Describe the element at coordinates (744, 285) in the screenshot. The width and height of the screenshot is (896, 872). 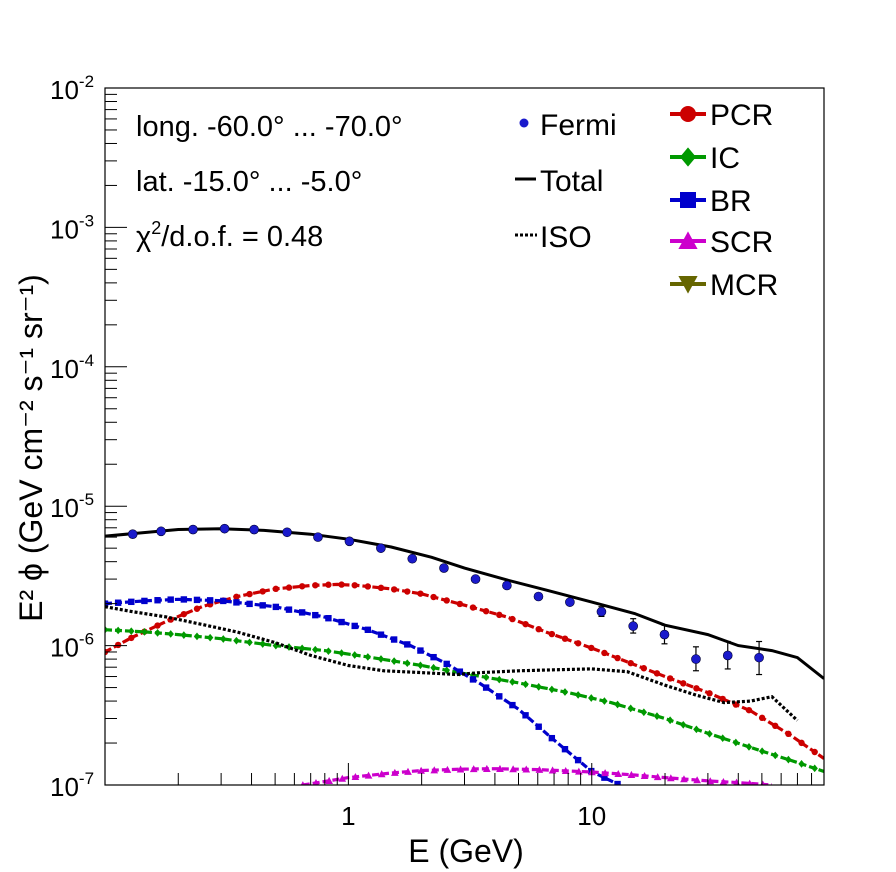
I see `legend-mcr-label: MCR` at that location.